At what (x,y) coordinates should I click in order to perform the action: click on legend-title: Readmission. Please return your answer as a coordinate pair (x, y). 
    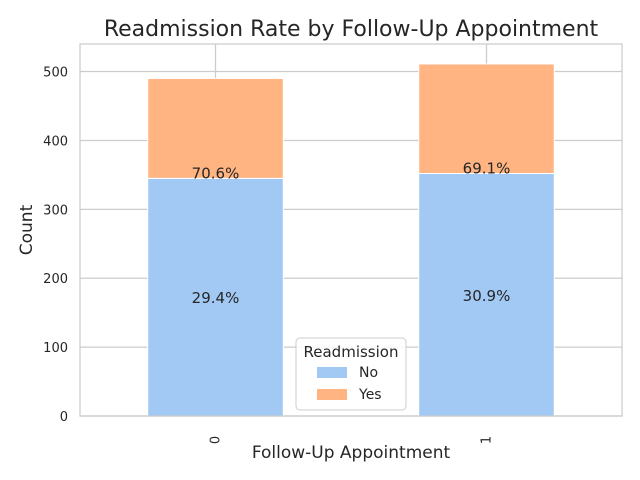
    Looking at the image, I should click on (351, 352).